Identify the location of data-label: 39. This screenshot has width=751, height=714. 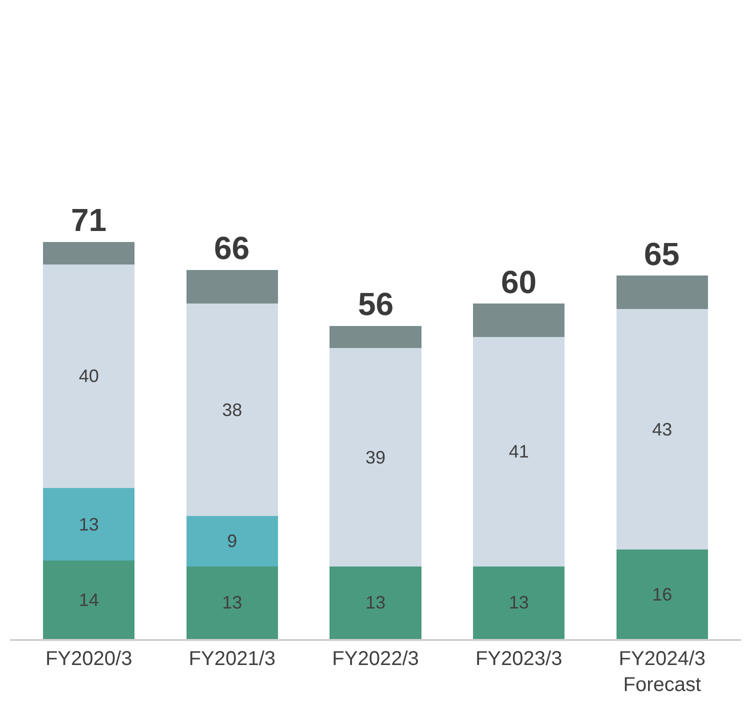
(375, 457).